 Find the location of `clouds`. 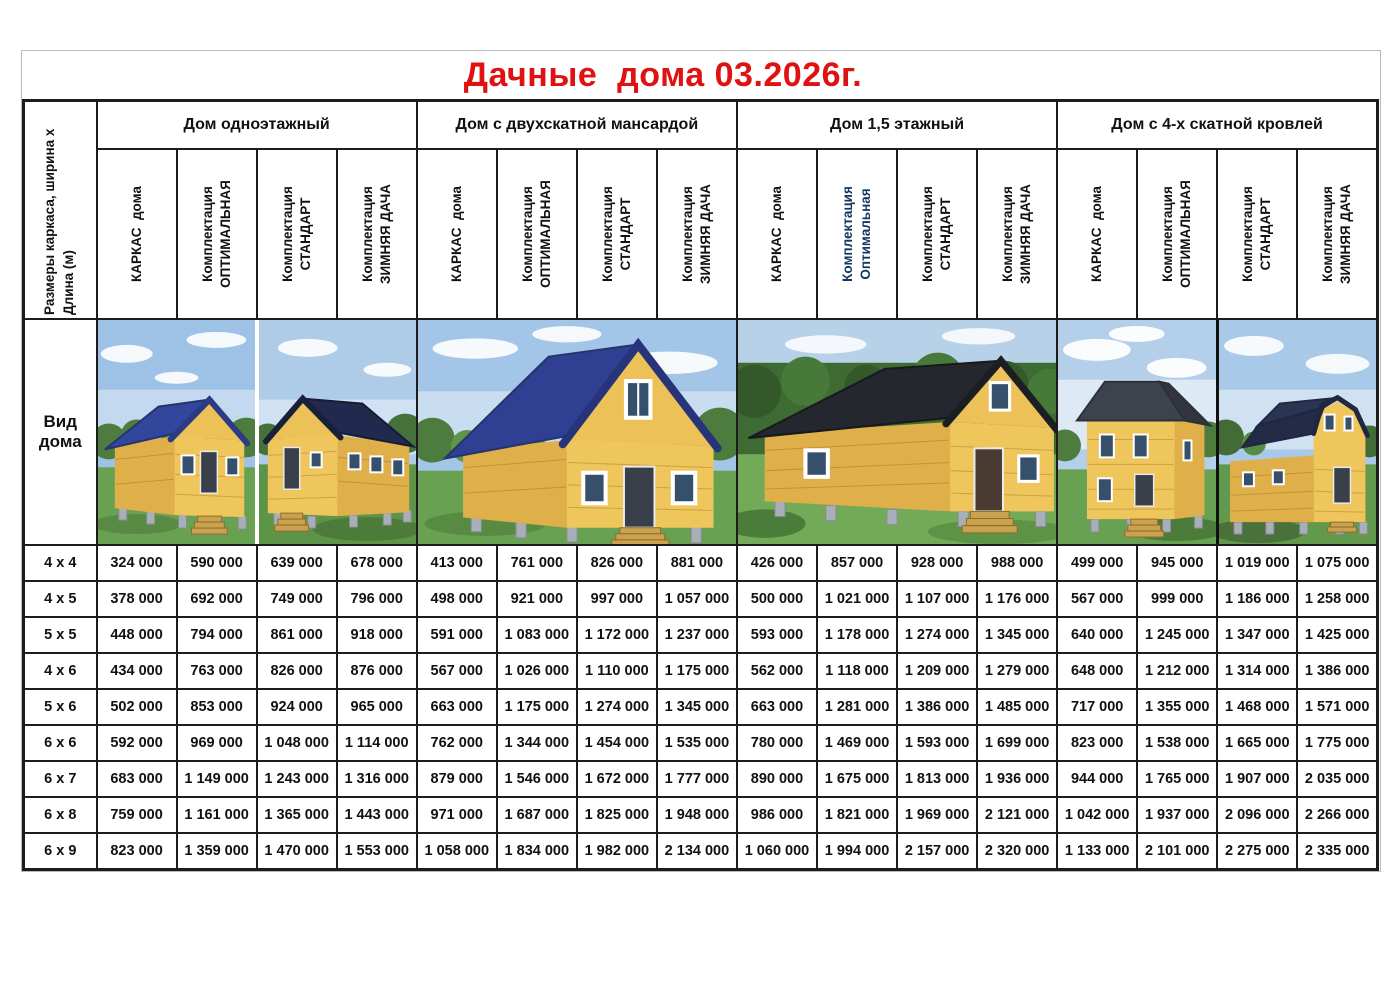

clouds is located at coordinates (900, 341).